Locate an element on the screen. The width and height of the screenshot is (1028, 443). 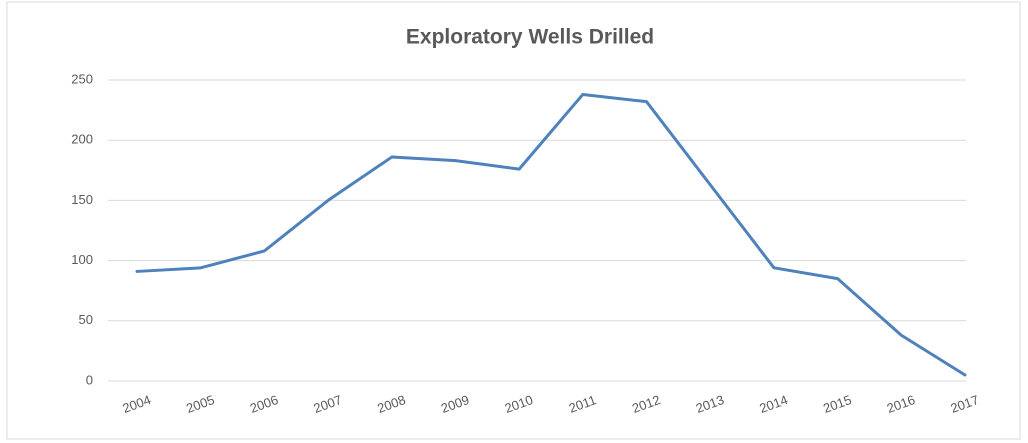
y-tick-label: 250 is located at coordinates (82, 78).